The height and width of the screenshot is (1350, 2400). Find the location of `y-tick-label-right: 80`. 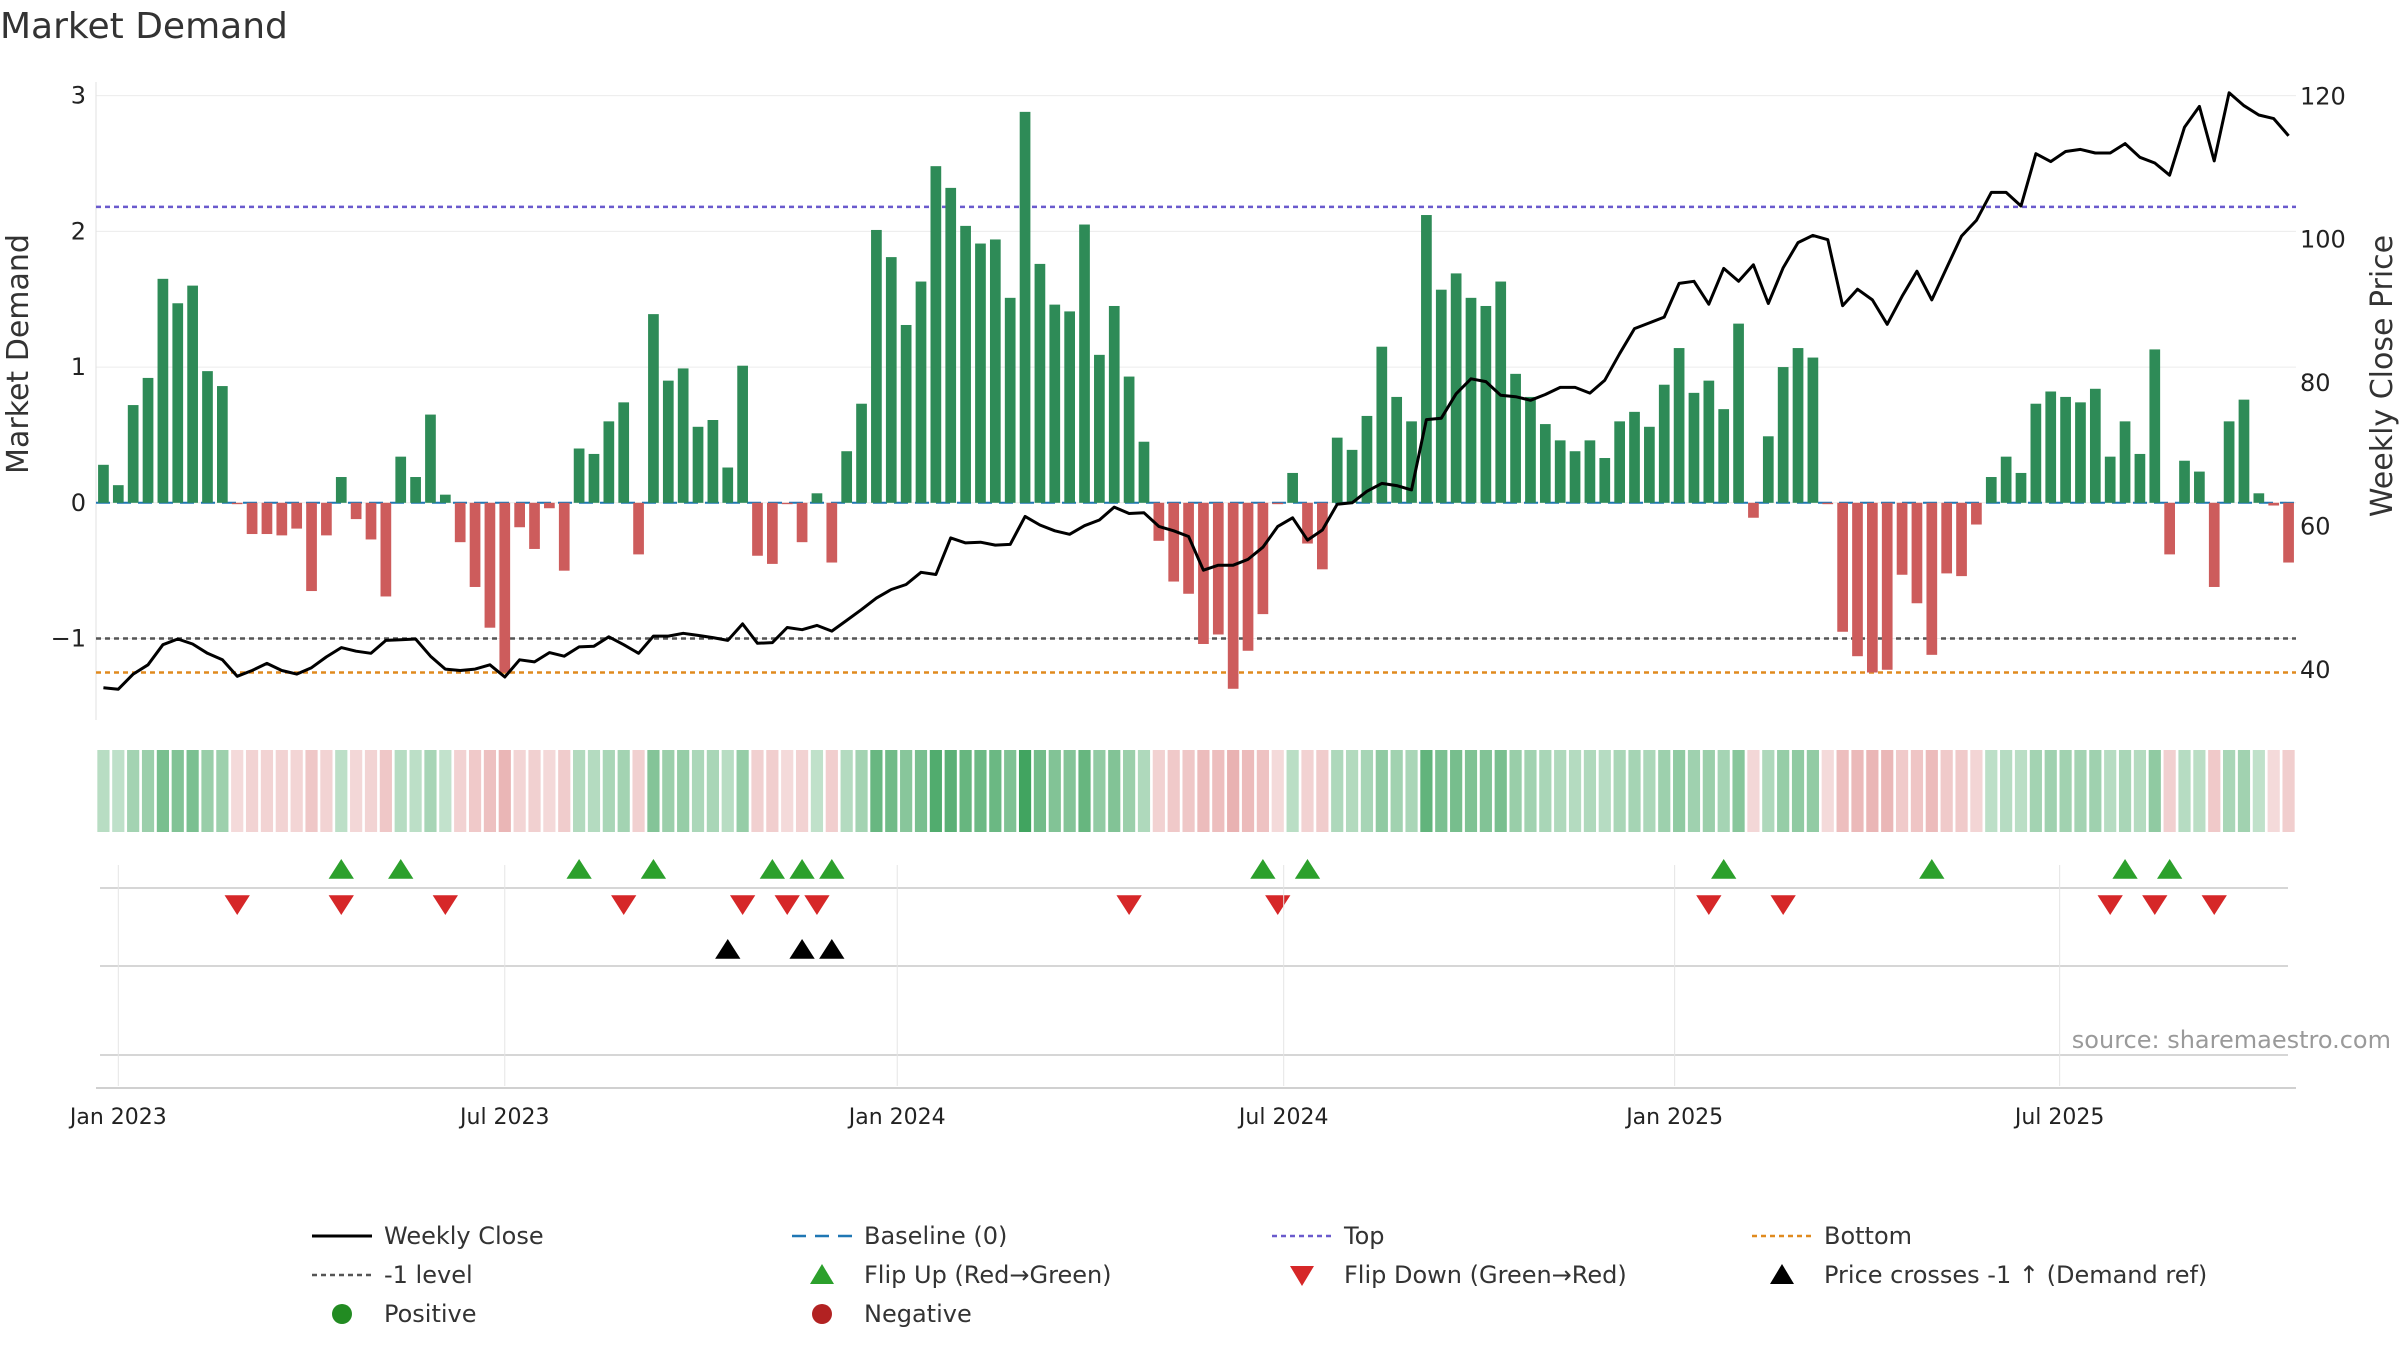

y-tick-label-right: 80 is located at coordinates (2315, 383).